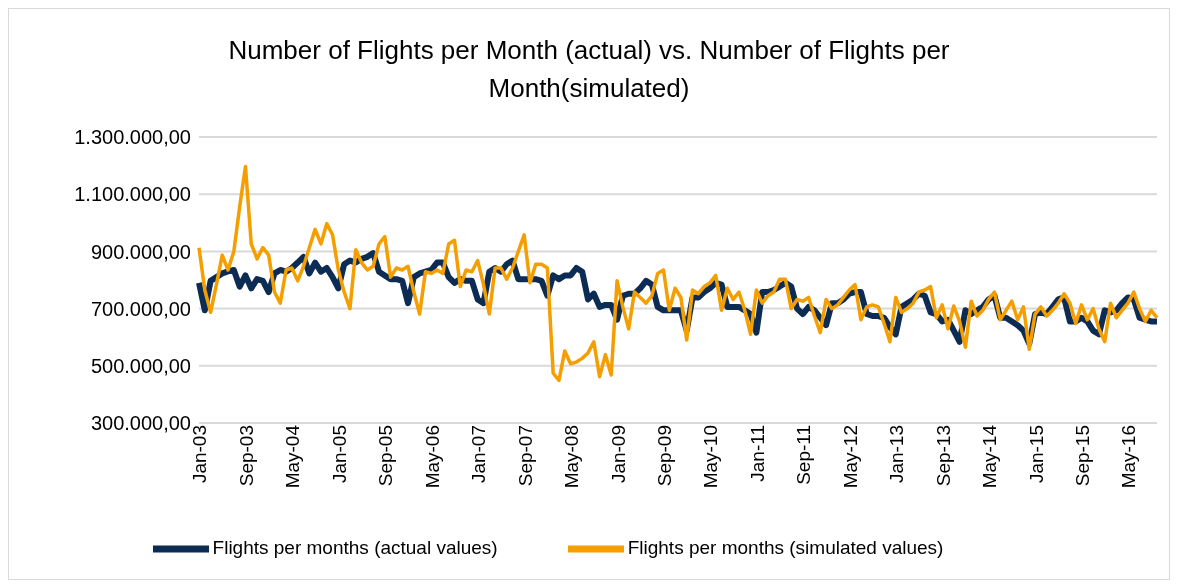 The image size is (1177, 587). I want to click on x-tick-label: May-06, so click(432, 457).